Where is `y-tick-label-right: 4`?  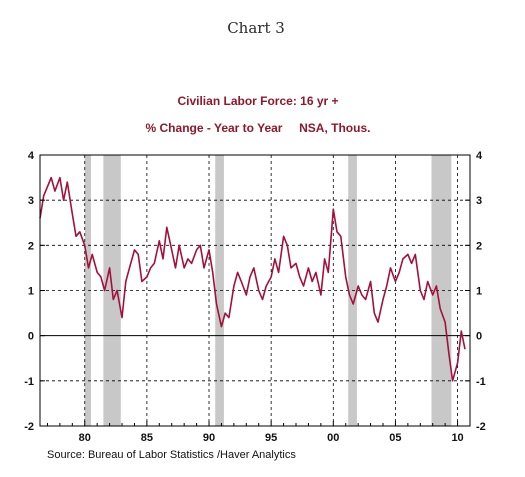 y-tick-label-right: 4 is located at coordinates (479, 156).